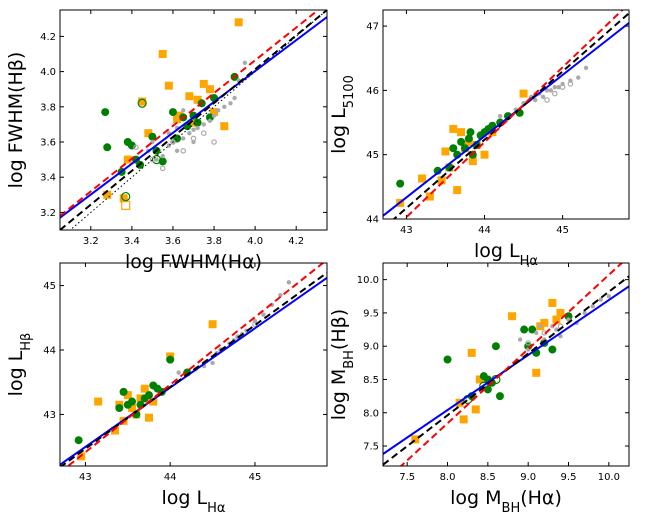  I want to click on plot-area, so click(506, 364).